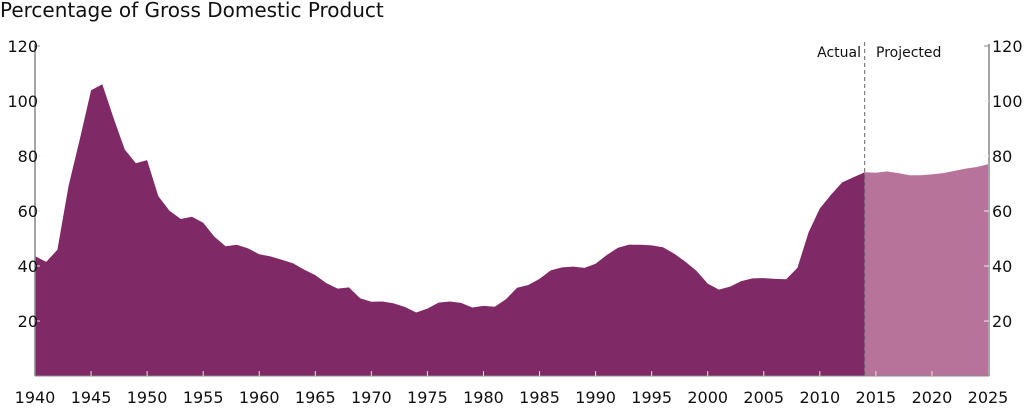 The width and height of the screenshot is (1024, 411). What do you see at coordinates (926, 270) in the screenshot?
I see `area-projected` at bounding box center [926, 270].